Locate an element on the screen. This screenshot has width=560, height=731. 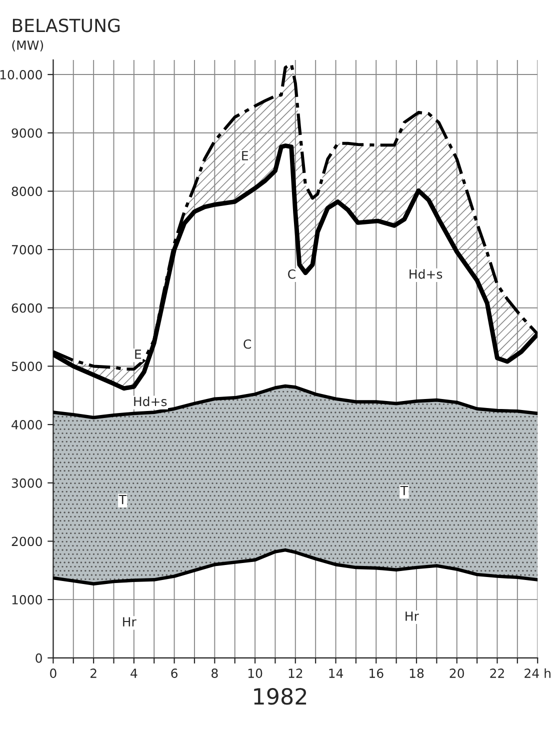
y-tick-label: 0 is located at coordinates (39, 658).